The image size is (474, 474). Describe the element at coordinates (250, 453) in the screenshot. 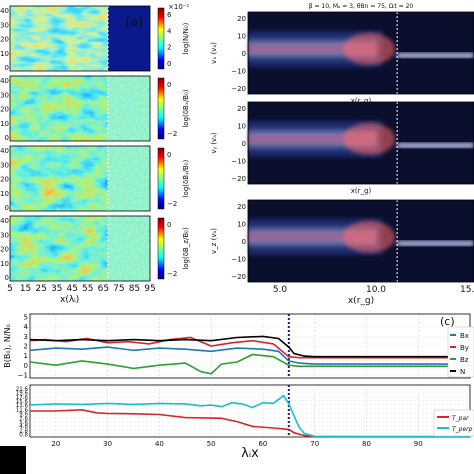

I see `x-axis-label: λᵢx` at that location.